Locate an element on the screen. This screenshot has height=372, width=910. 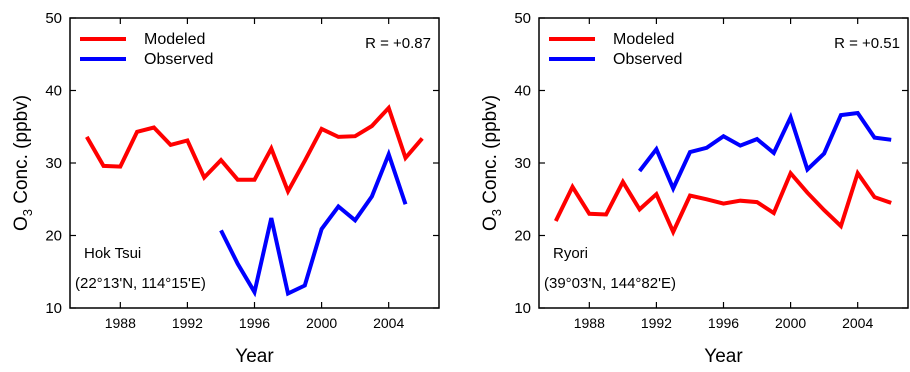
site-name-label: Ryori is located at coordinates (570, 253).